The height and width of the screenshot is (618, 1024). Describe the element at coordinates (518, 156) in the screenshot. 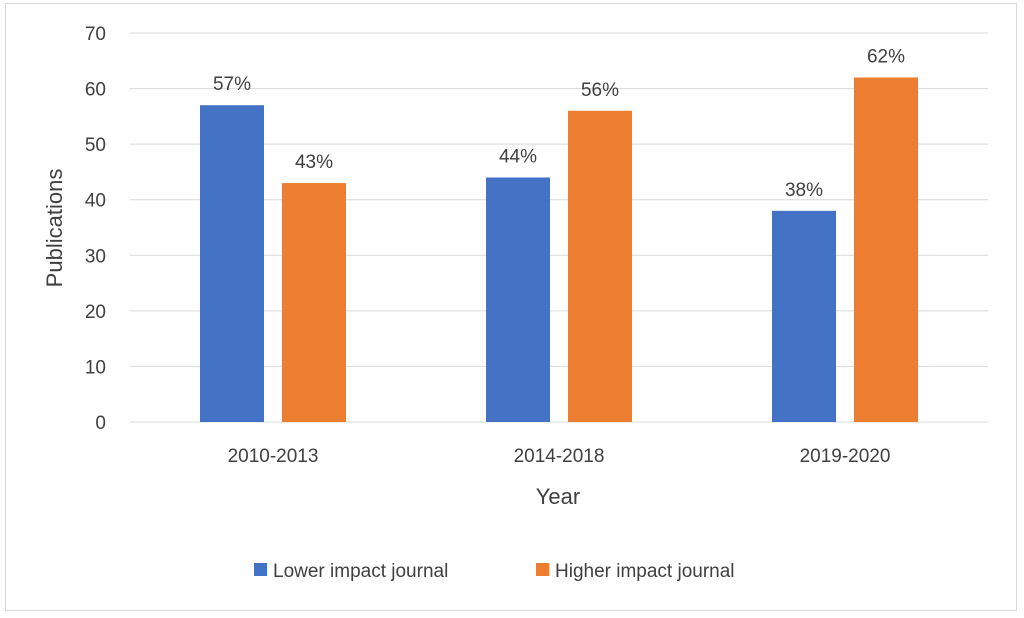

I see `data-label: 44%` at that location.